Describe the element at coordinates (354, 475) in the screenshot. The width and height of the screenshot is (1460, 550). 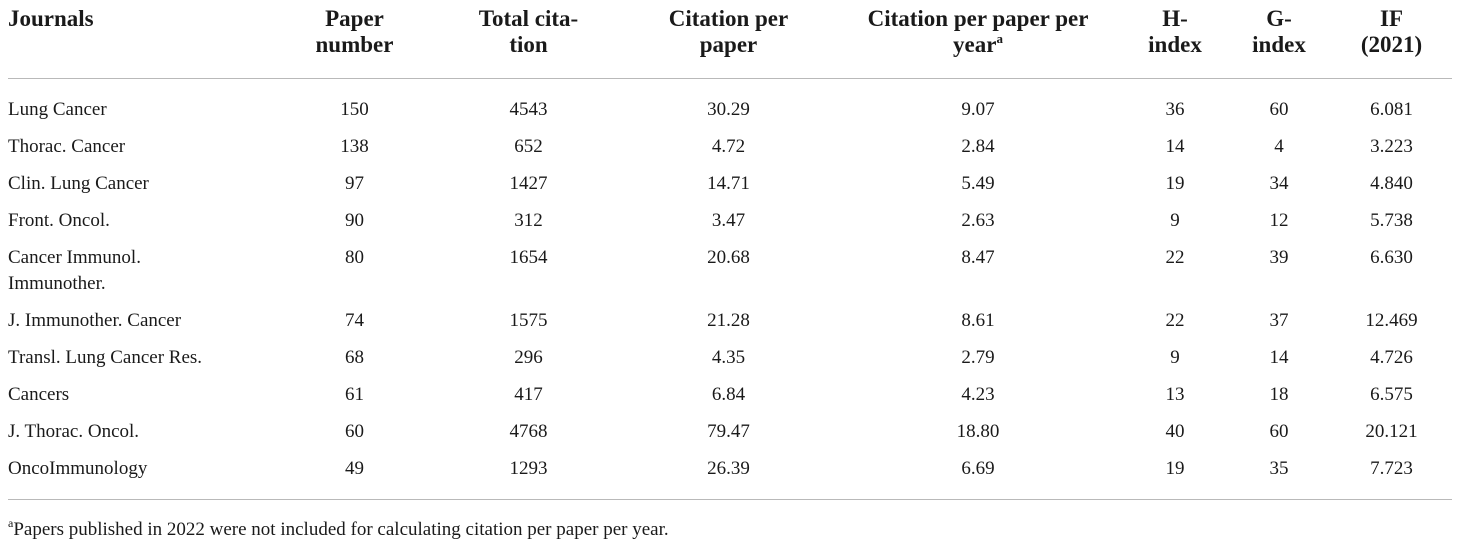
I see `cell-paper-number: 49` at that location.